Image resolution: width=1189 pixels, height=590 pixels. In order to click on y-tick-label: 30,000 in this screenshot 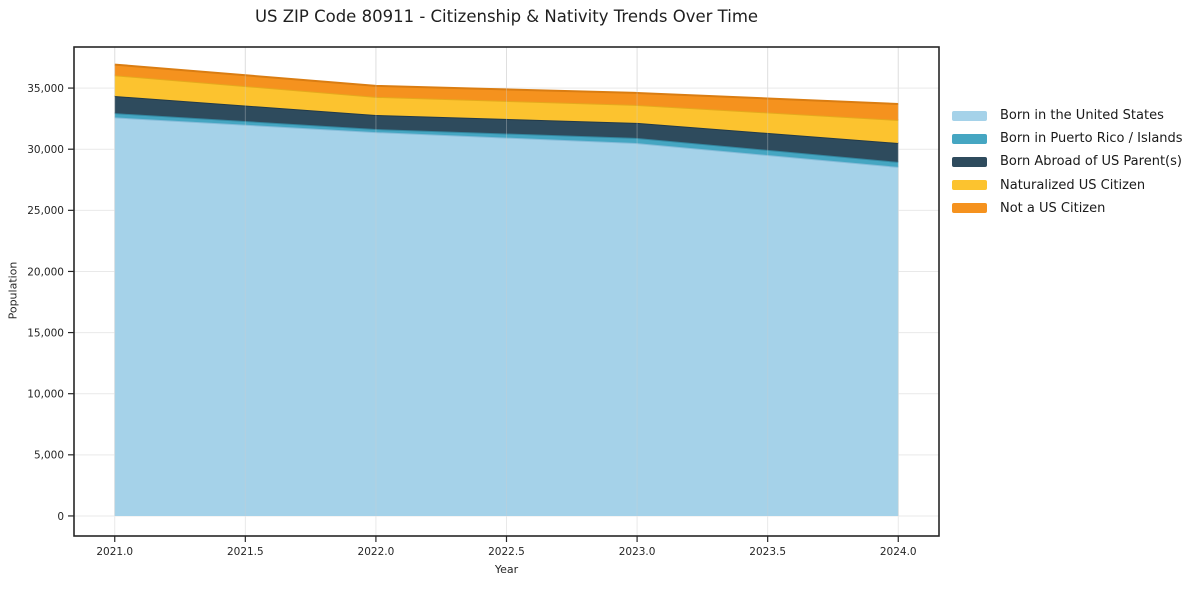, I will do `click(45, 150)`.